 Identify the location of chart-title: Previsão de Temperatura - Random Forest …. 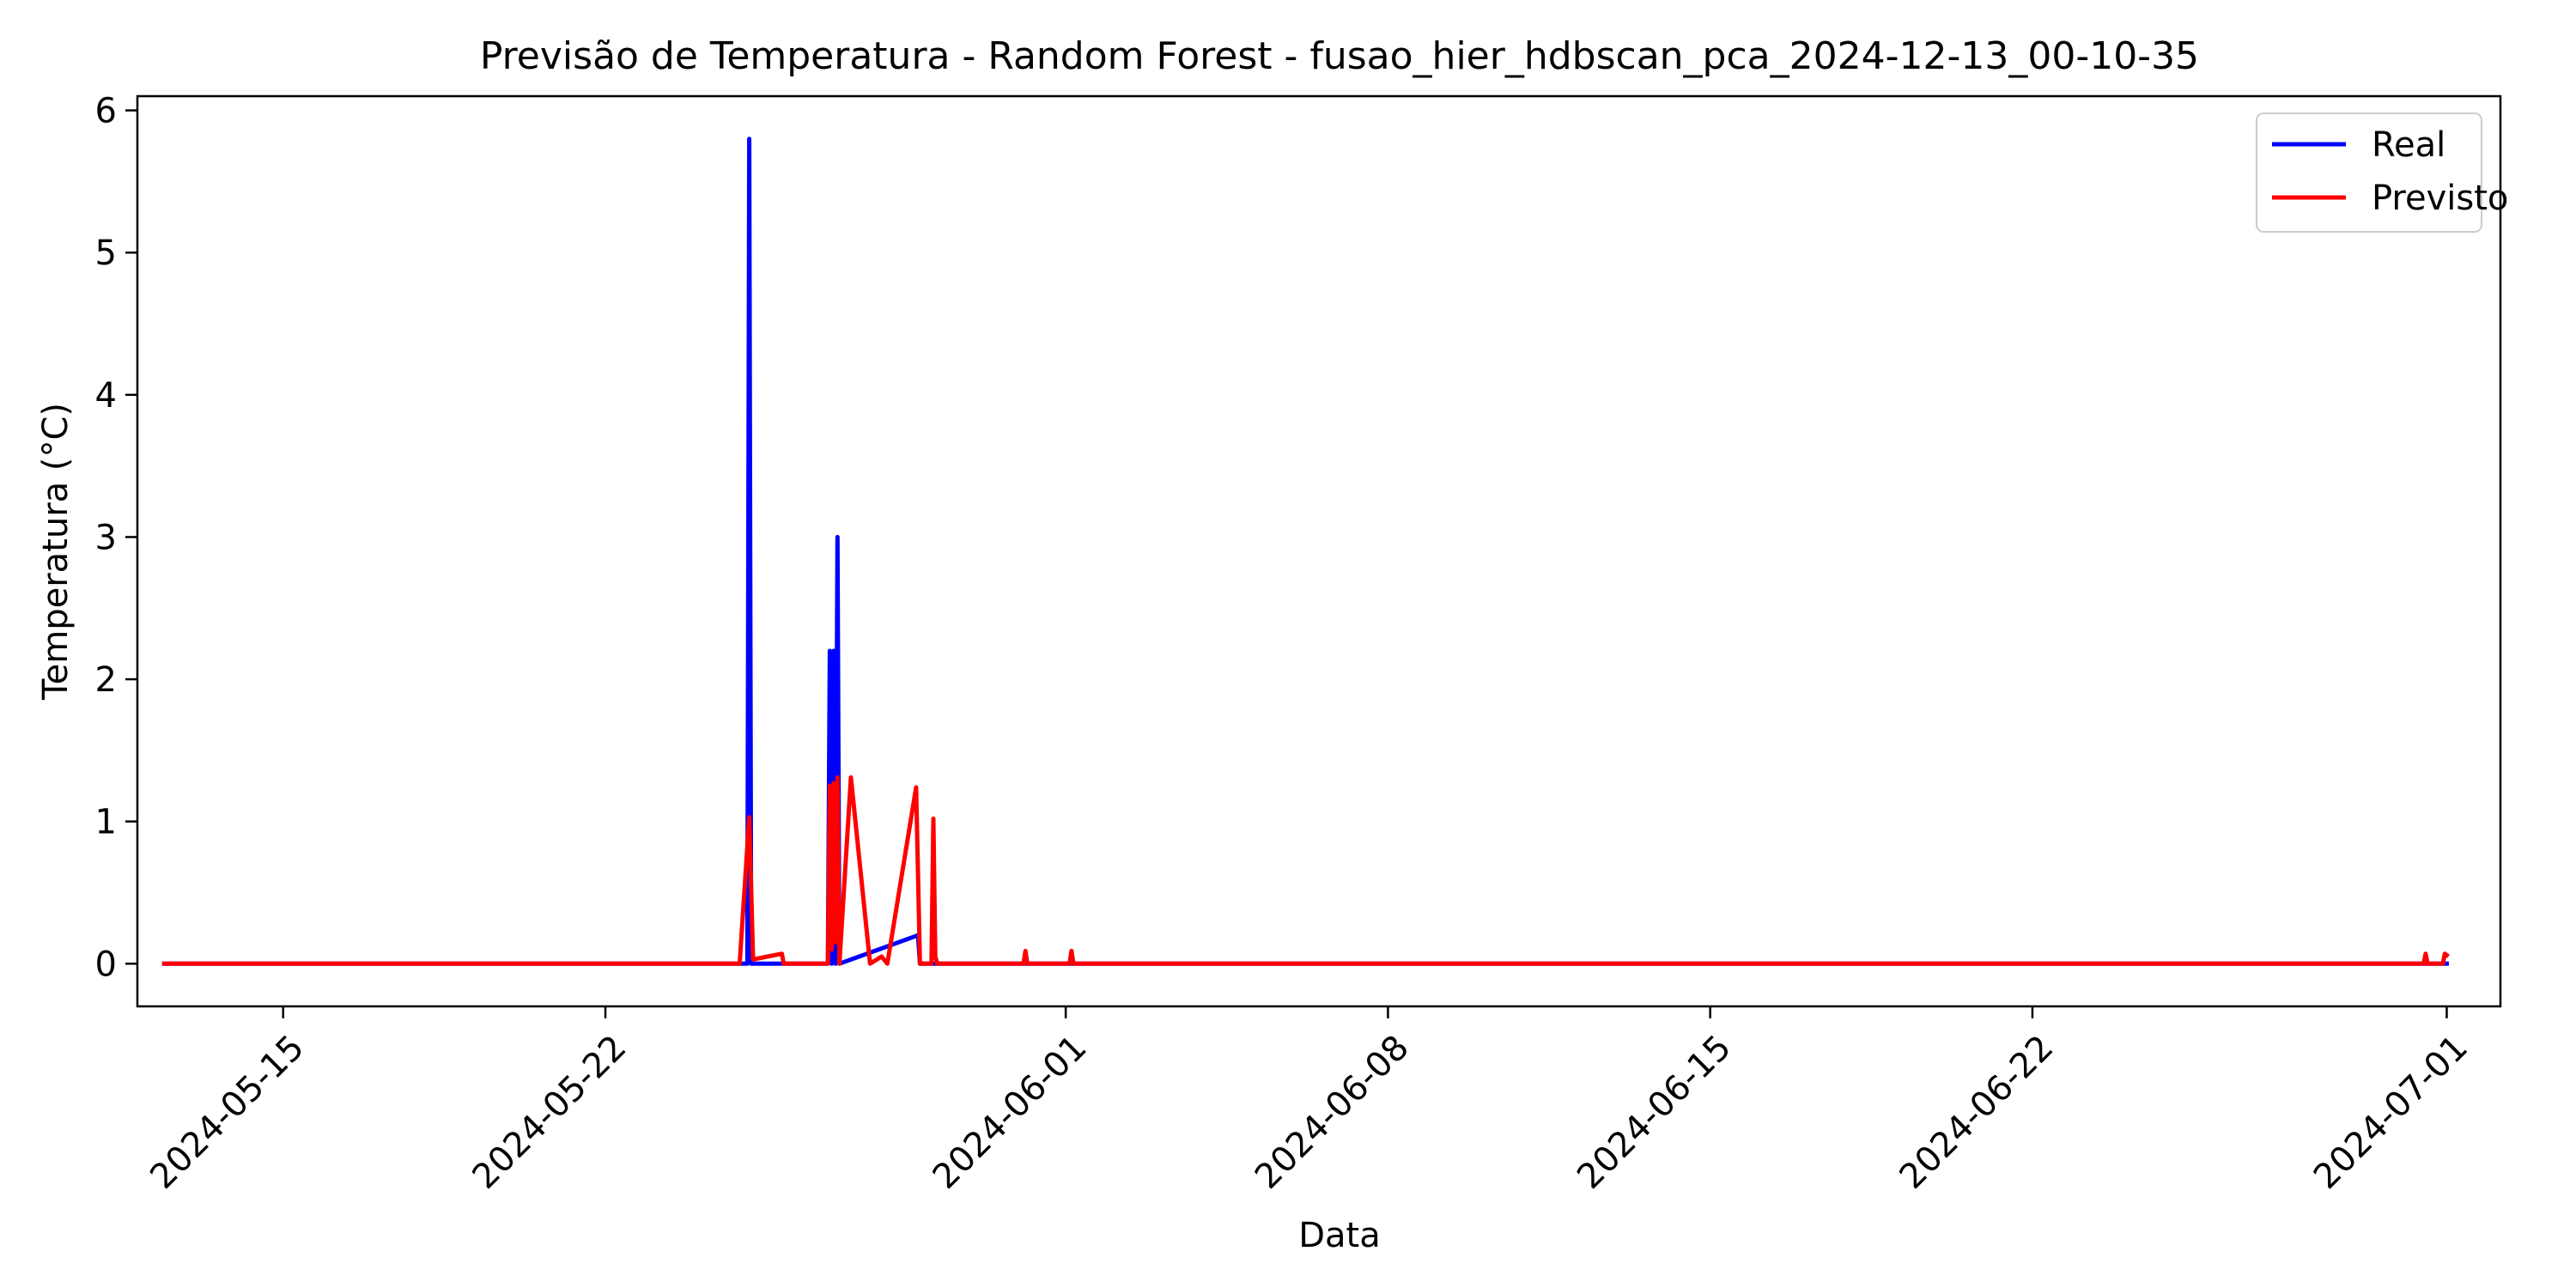
(1339, 56).